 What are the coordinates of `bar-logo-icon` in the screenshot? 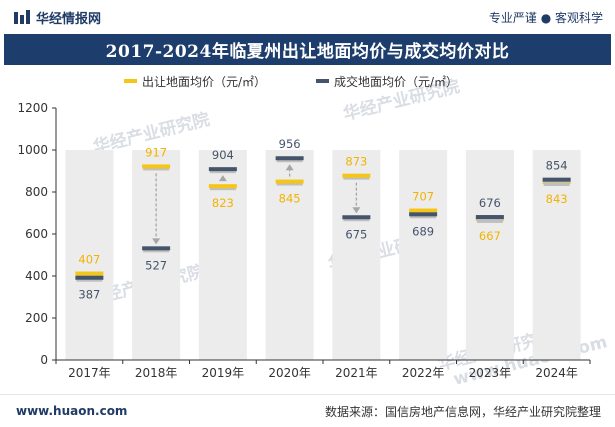 It's located at (22, 17).